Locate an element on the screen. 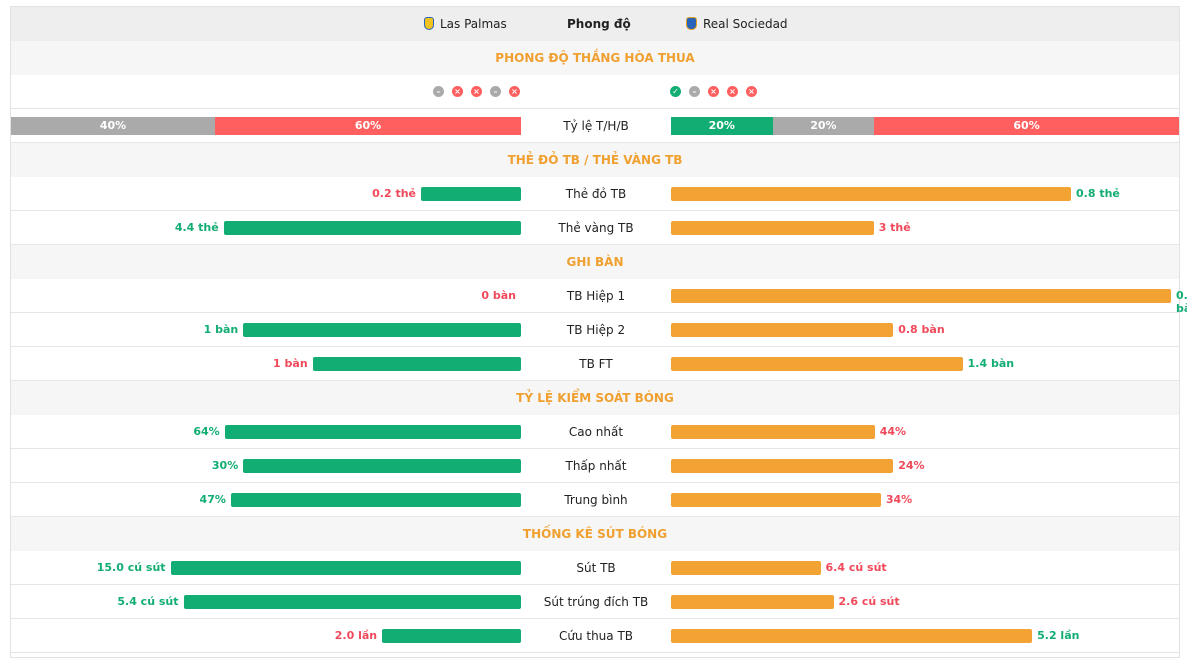 The height and width of the screenshot is (665, 1187). home-value: 0 bàn is located at coordinates (498, 295).